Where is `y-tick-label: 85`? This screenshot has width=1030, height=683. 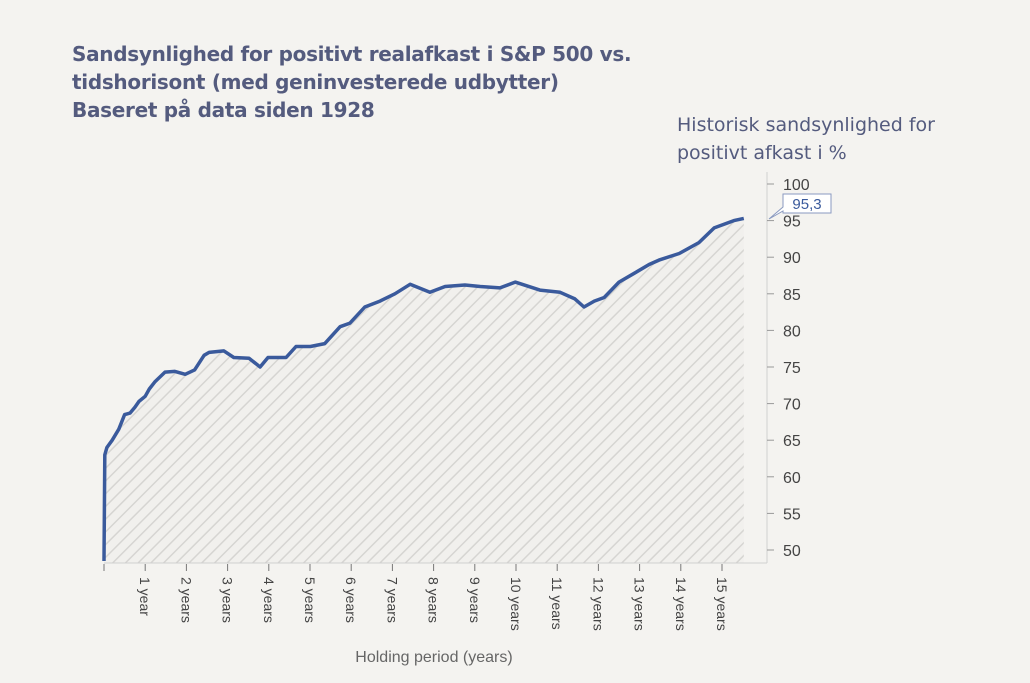 y-tick-label: 85 is located at coordinates (792, 295).